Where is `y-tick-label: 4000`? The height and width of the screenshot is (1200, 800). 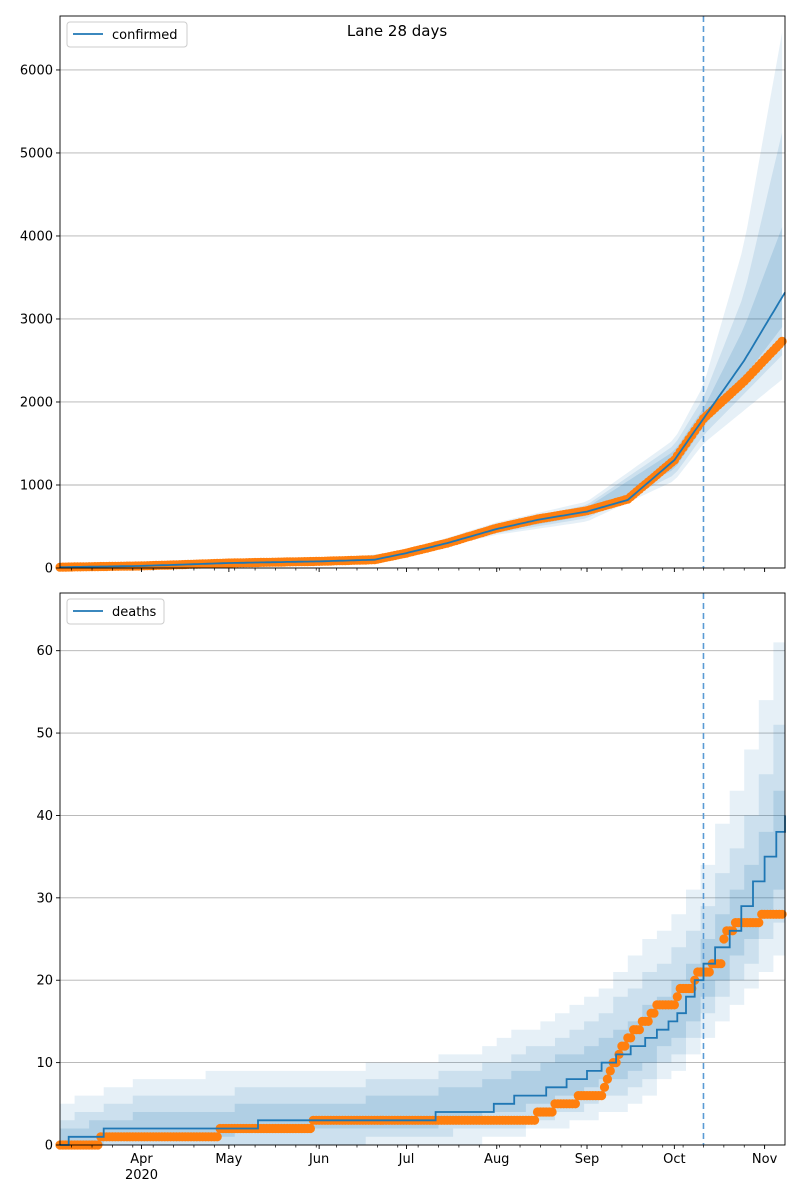 y-tick-label: 4000 is located at coordinates (36, 236).